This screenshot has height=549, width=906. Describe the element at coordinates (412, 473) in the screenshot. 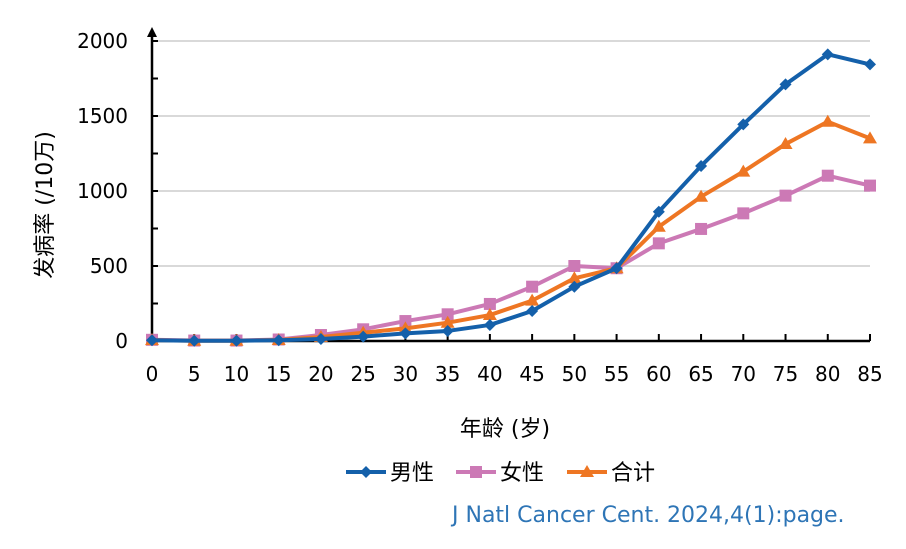

I see `legend-label: 男性` at that location.